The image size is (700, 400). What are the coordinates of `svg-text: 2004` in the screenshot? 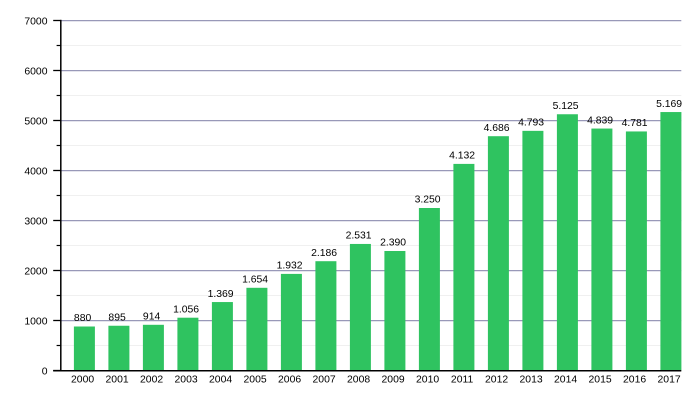 It's located at (220, 379).